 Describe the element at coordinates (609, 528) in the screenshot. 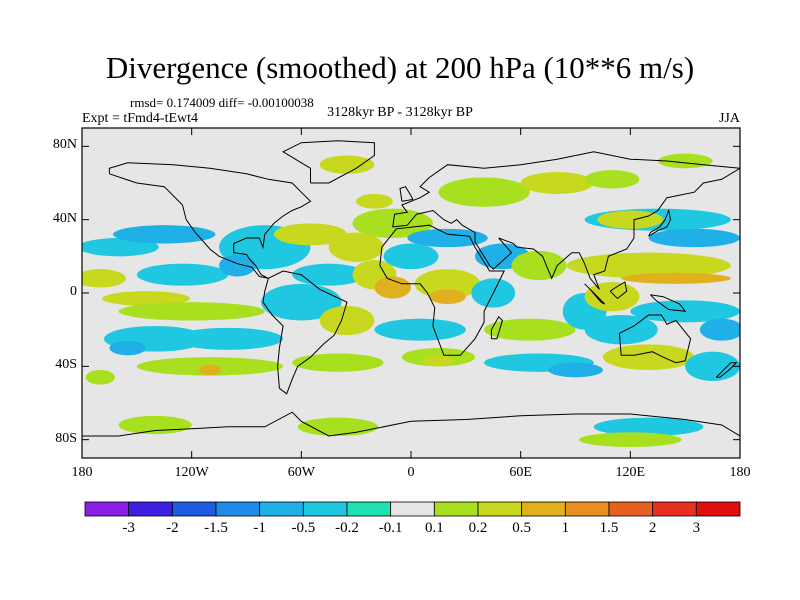

I see `colorbar-label: 1.5` at that location.